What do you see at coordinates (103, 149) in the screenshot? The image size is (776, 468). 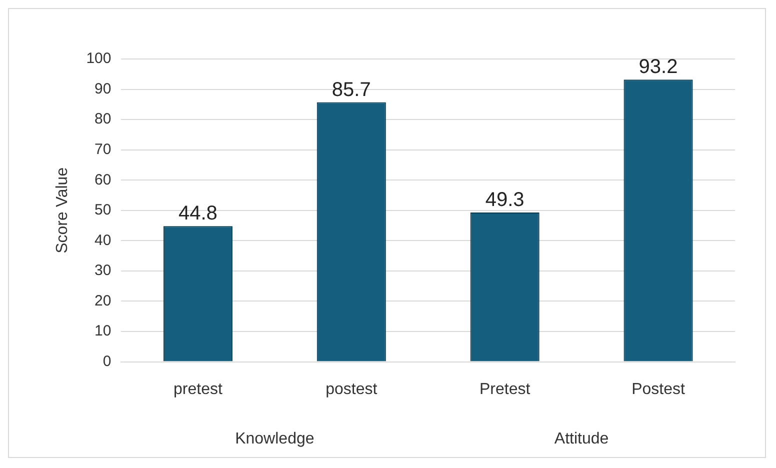 I see `y-tick-label: 70` at bounding box center [103, 149].